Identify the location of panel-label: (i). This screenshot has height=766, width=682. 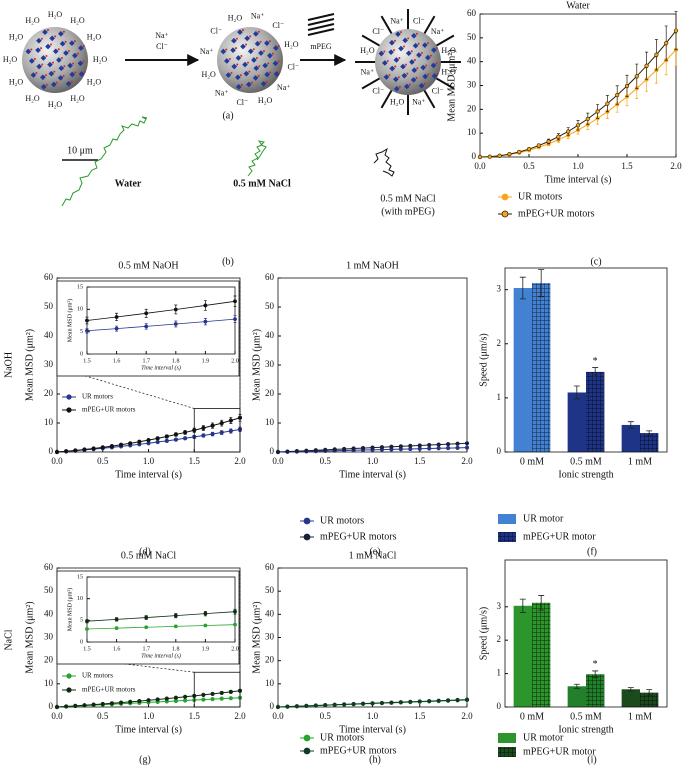
(591, 759).